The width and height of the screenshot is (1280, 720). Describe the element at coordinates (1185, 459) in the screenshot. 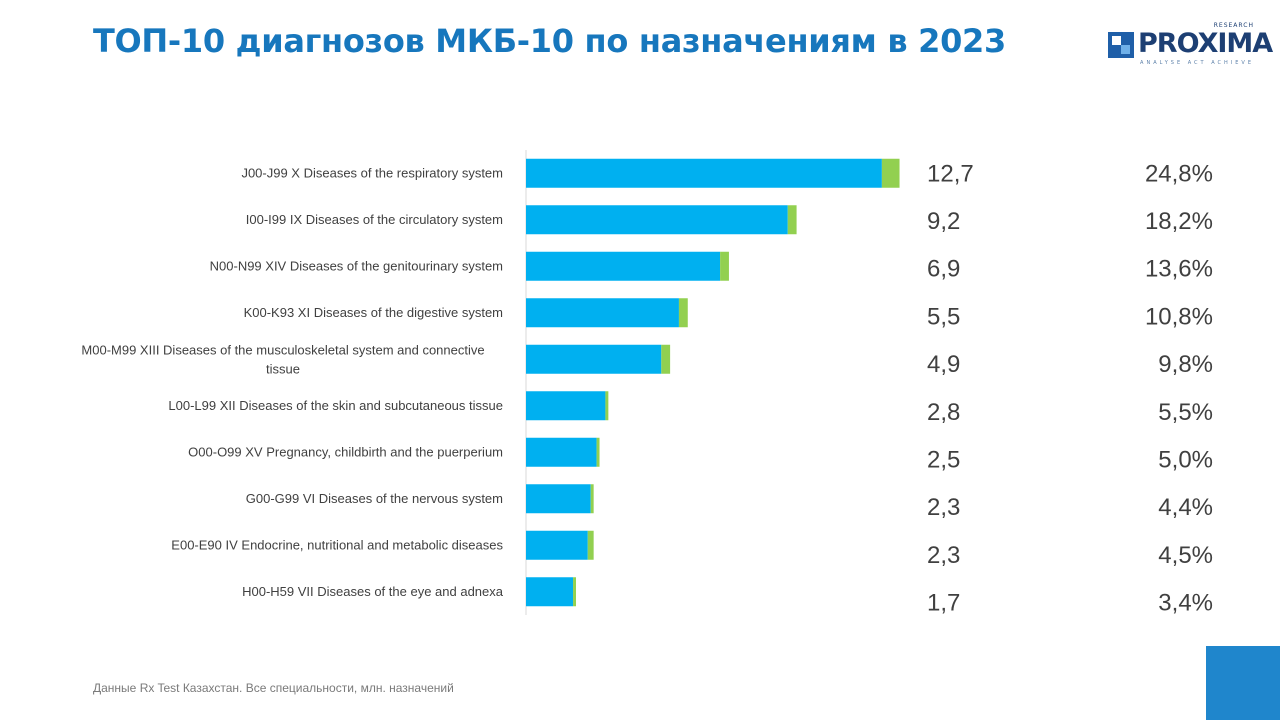

I see `share-label: 5,0%` at that location.